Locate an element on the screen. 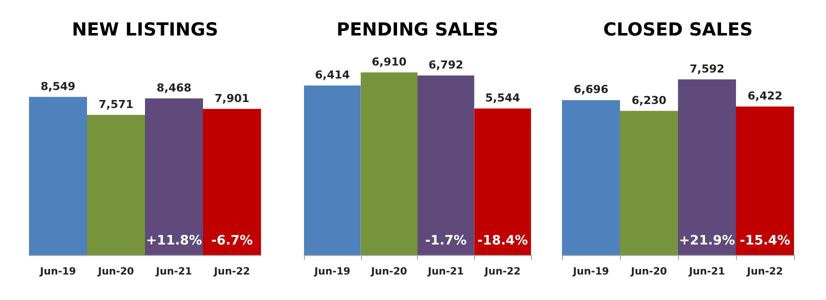  annotation: +21.9% is located at coordinates (707, 241).